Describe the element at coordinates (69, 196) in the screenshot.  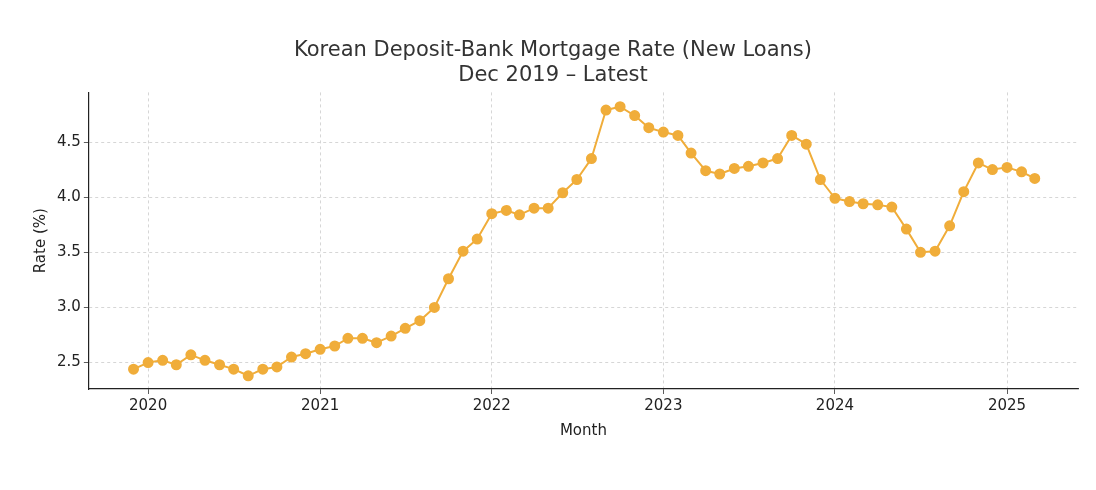
I see `y-tick-label: 4.0` at that location.